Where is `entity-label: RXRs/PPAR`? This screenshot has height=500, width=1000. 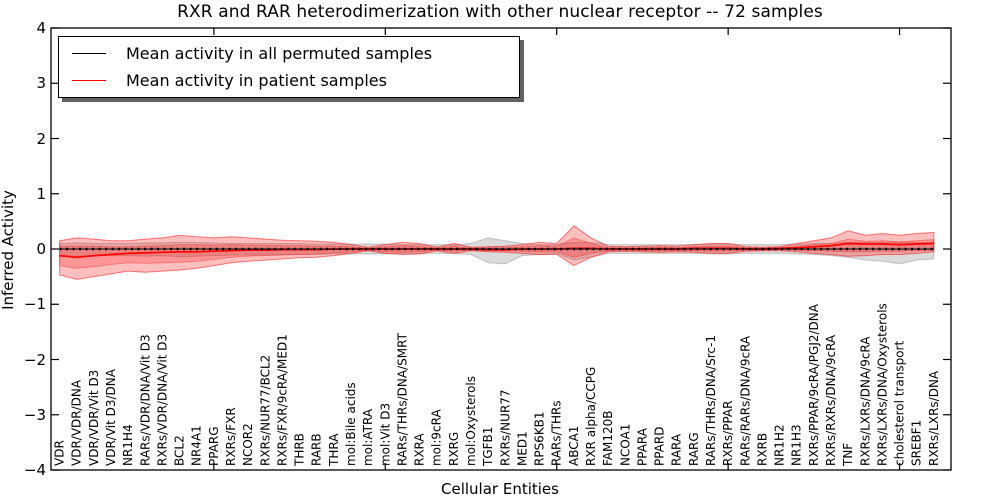
entity-label: RXRs/PPAR is located at coordinates (728, 433).